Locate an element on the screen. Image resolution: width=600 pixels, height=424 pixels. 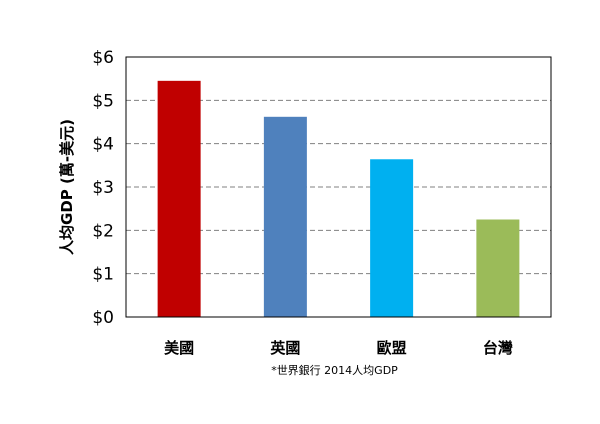
category-label: 英國 is located at coordinates (285, 348).